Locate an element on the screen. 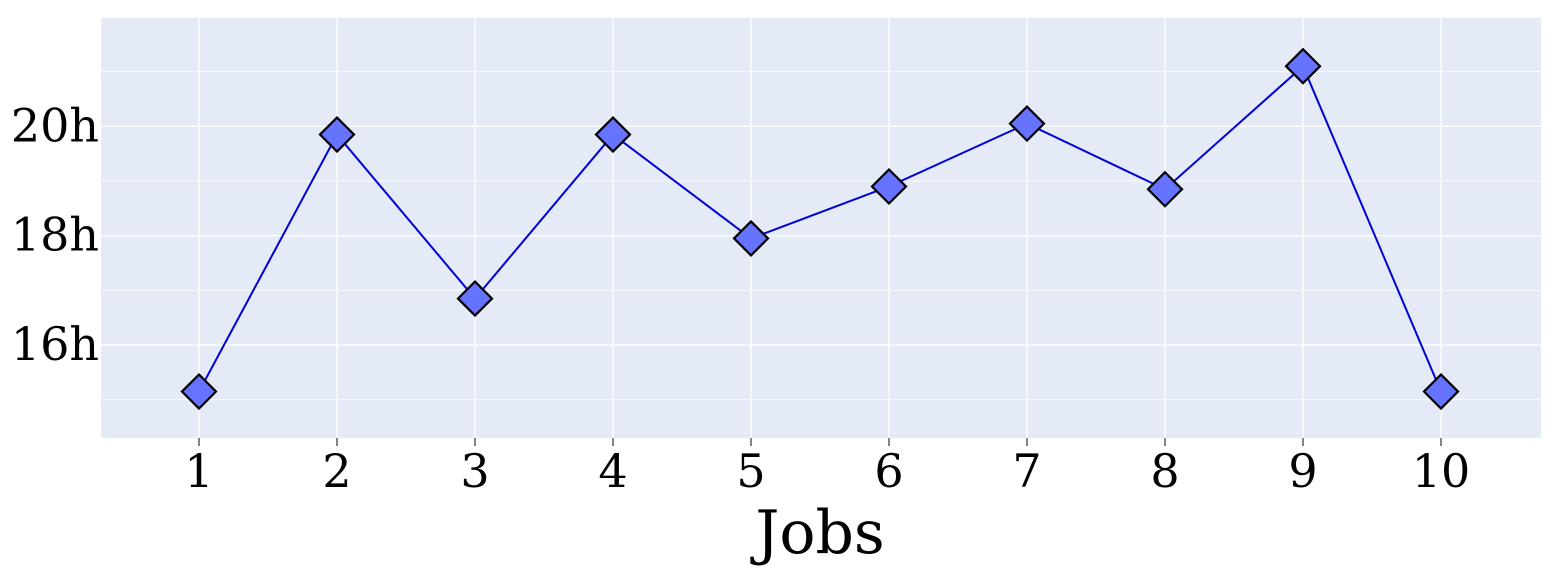 The image size is (1557, 575). y-tick-label: 18h is located at coordinates (55, 235).